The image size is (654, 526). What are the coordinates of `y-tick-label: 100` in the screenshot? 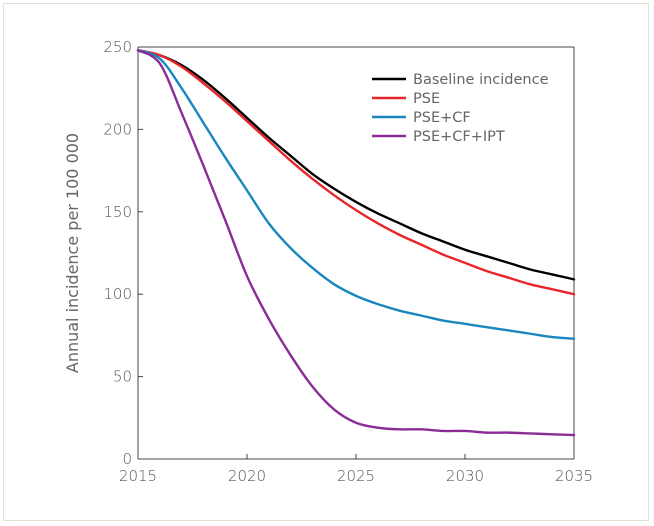 It's located at (117, 294).